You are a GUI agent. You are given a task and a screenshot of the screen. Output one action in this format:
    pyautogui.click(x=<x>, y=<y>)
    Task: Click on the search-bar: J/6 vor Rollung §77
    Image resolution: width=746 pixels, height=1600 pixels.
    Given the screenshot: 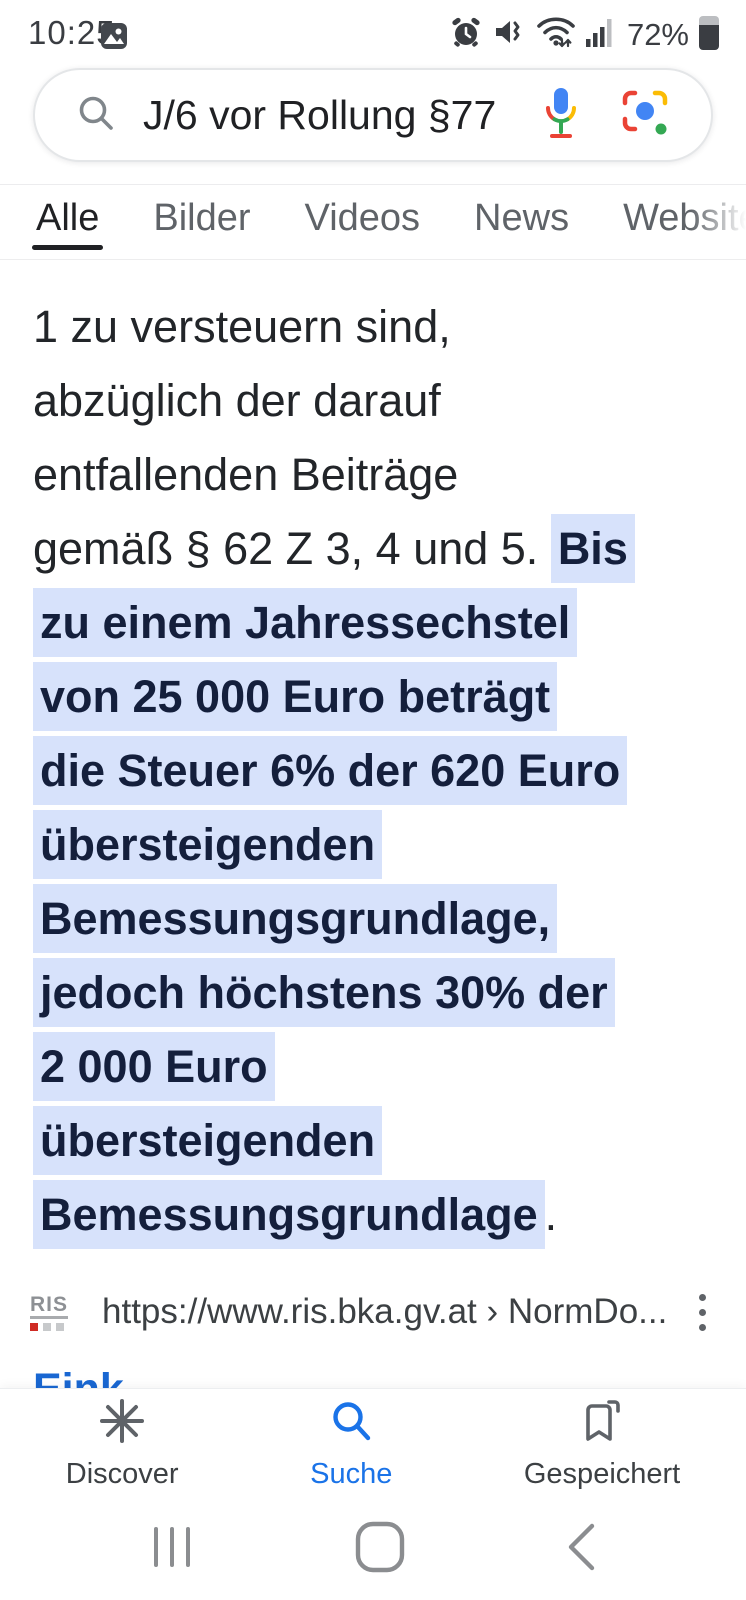 What is the action you would take?
    pyautogui.click(x=373, y=115)
    